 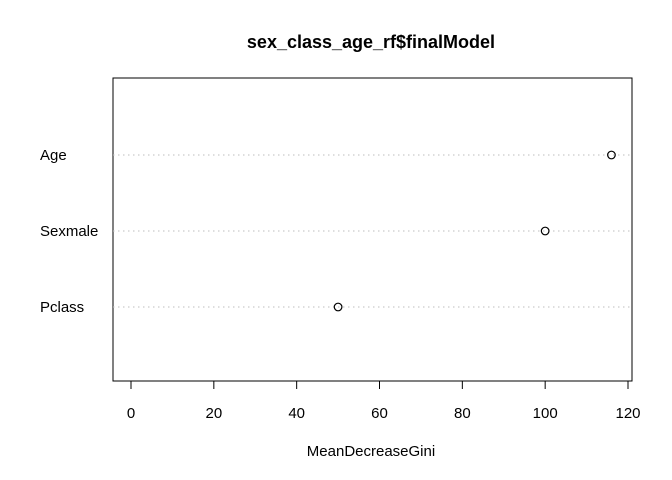 What do you see at coordinates (371, 451) in the screenshot?
I see `x-axis-label: MeanDecreaseGini` at bounding box center [371, 451].